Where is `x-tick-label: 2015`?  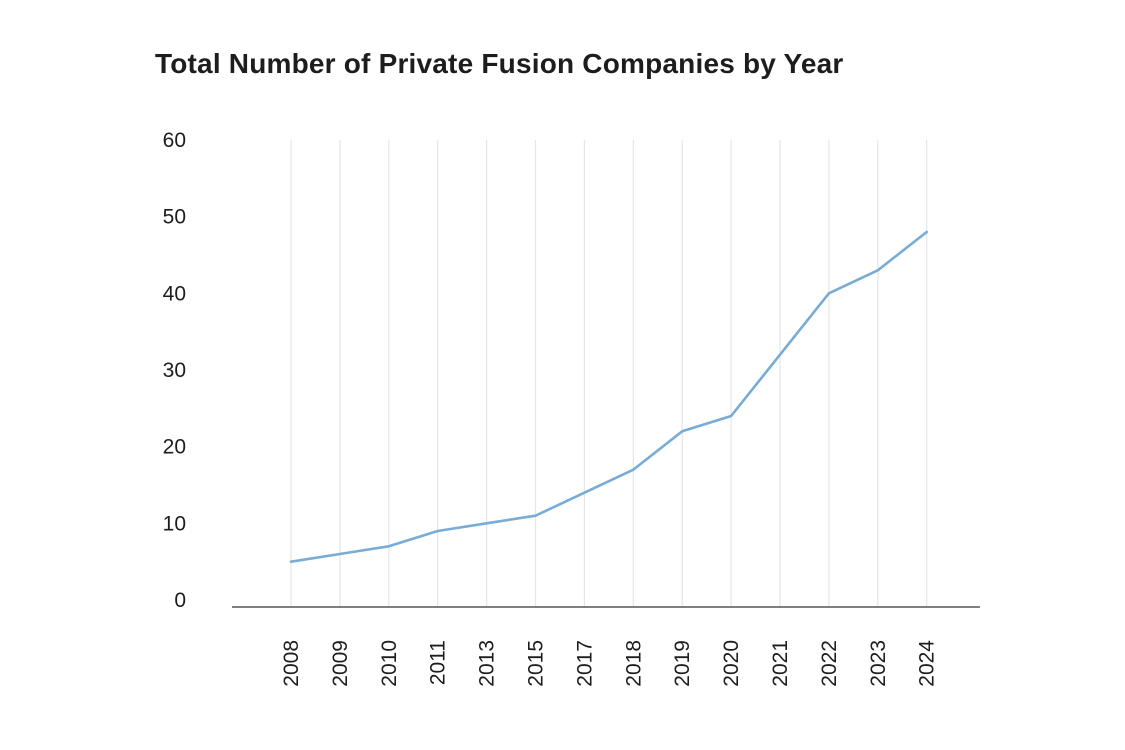 x-tick-label: 2015 is located at coordinates (536, 663).